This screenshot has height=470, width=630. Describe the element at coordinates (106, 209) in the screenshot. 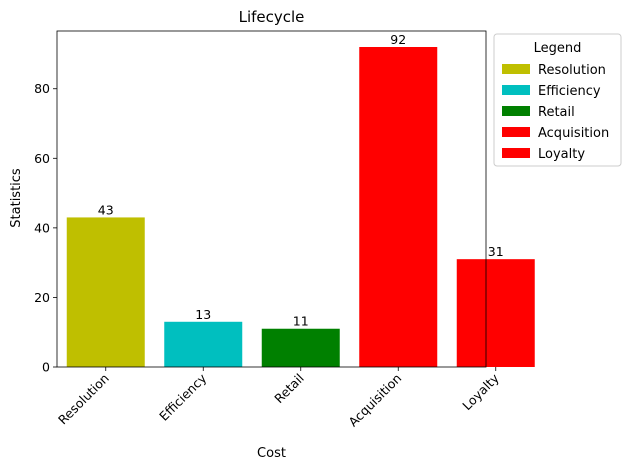

I see `bar-value-label-resolution: 43` at that location.